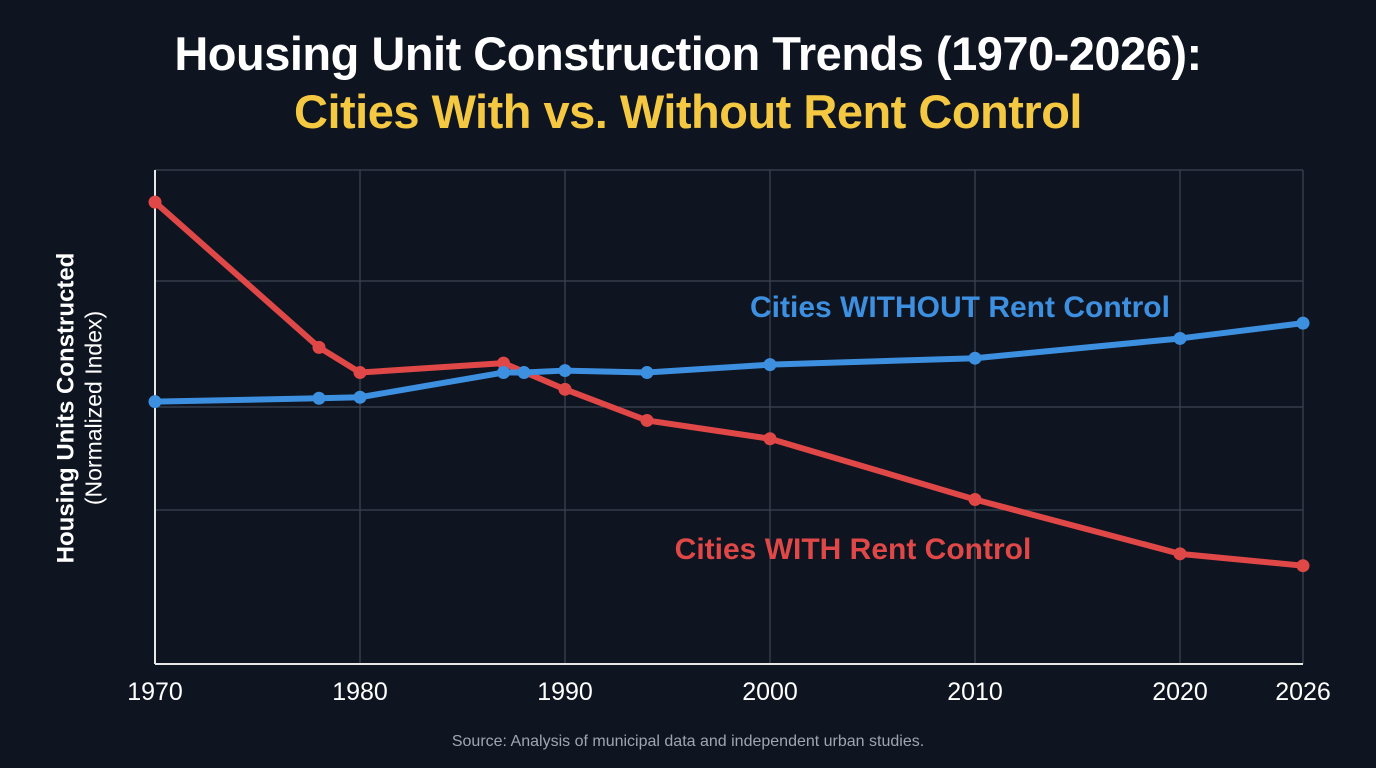 Image resolution: width=1376 pixels, height=768 pixels. I want to click on x-tick-label: 2010, so click(975, 692).